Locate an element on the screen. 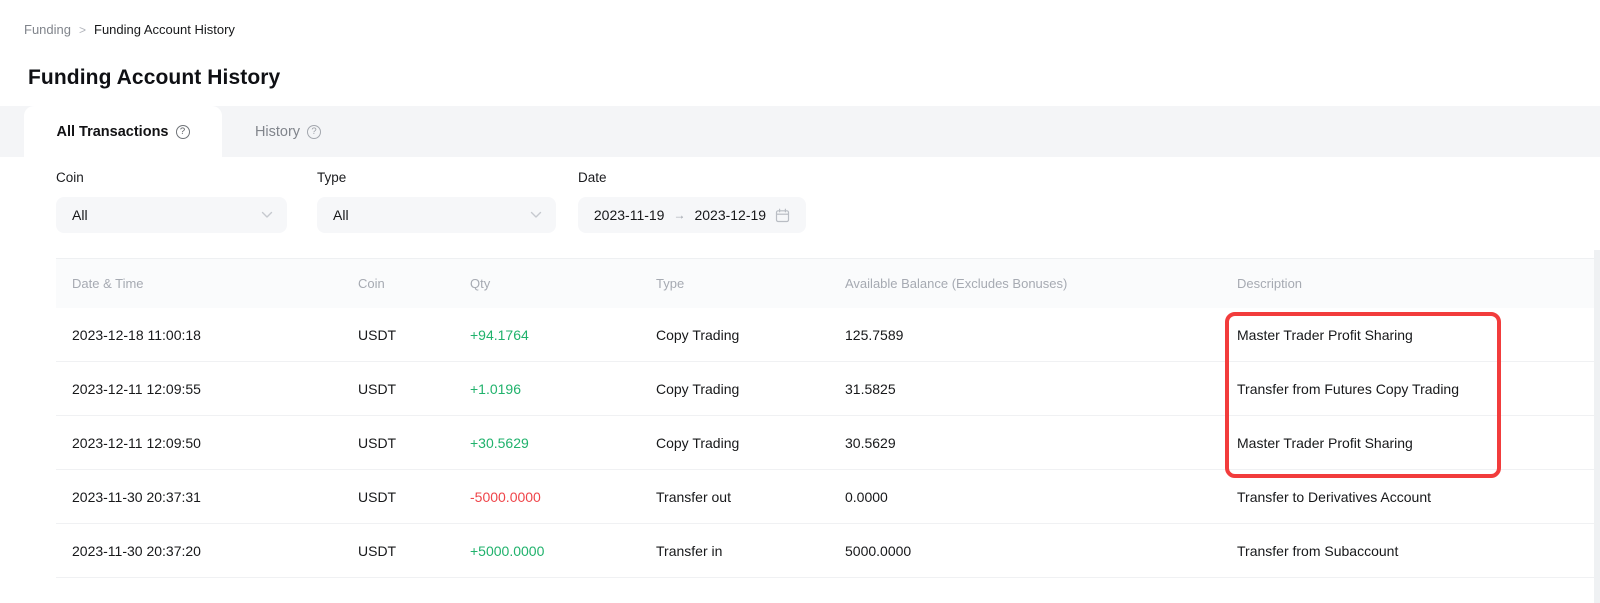 The width and height of the screenshot is (1600, 603). cell-datetime: 2023-12-18 11:00:18 is located at coordinates (136, 334).